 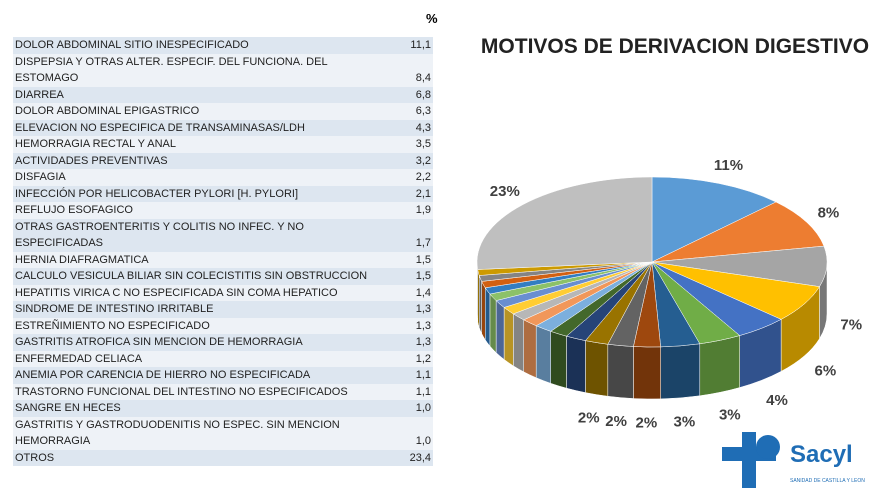 What do you see at coordinates (505, 191) in the screenshot?
I see `data-label: 23%` at bounding box center [505, 191].